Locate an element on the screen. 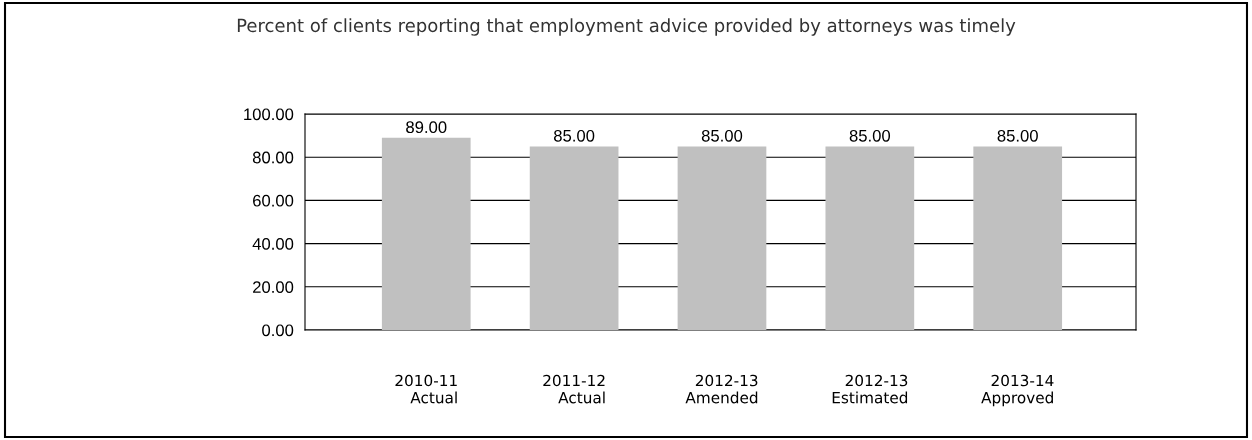  y-tick-label: 80.00 is located at coordinates (273, 157).